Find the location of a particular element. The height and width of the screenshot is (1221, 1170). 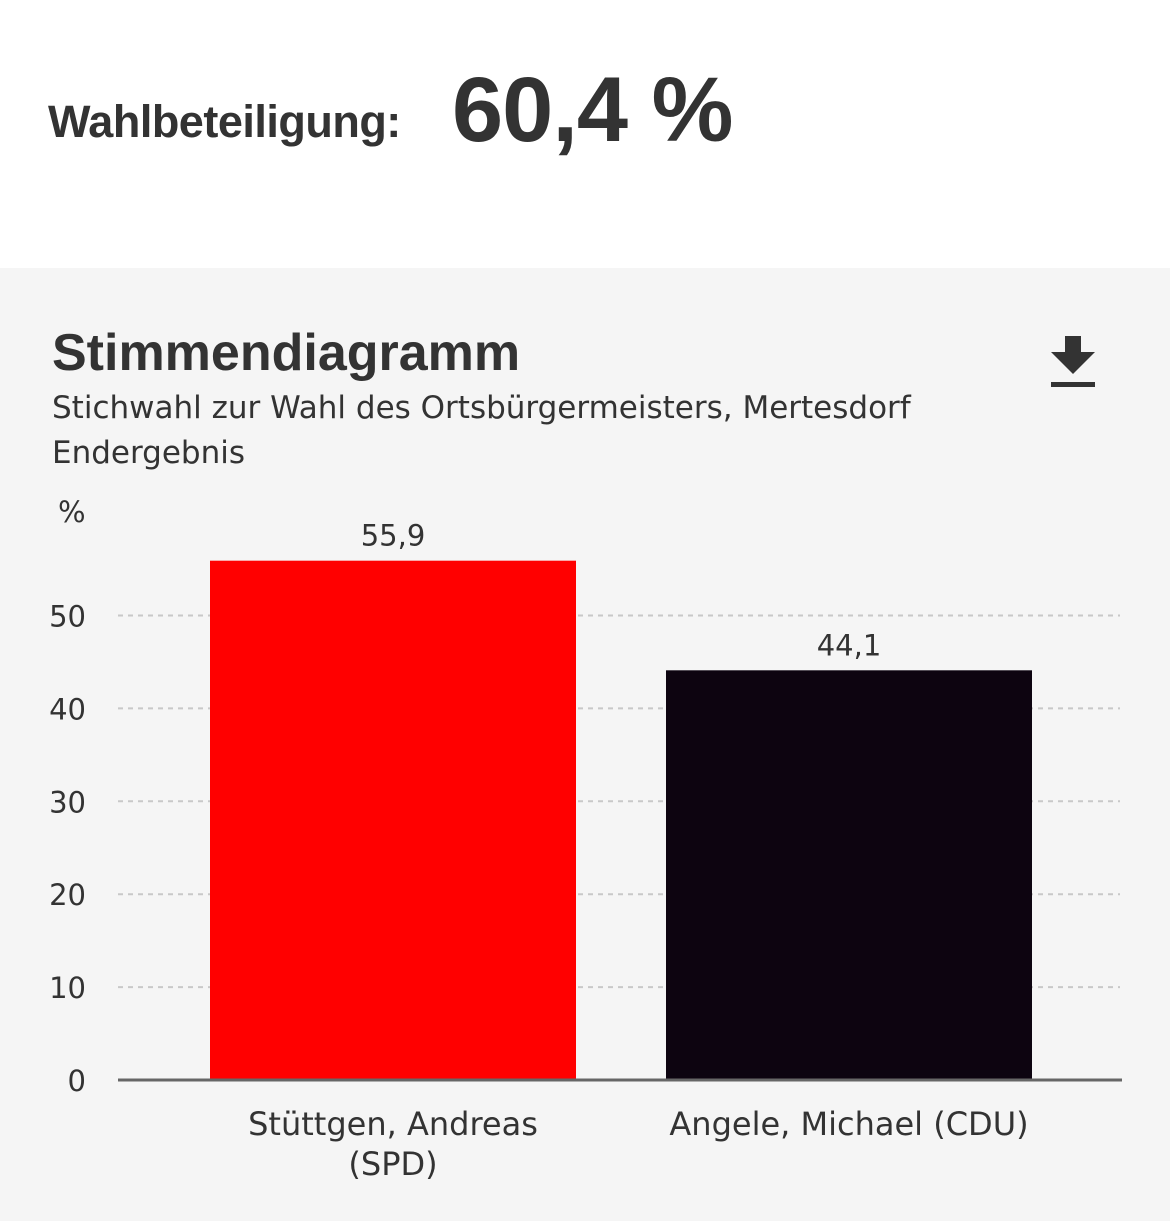

bar-value-label: 55,9 is located at coordinates (393, 536).